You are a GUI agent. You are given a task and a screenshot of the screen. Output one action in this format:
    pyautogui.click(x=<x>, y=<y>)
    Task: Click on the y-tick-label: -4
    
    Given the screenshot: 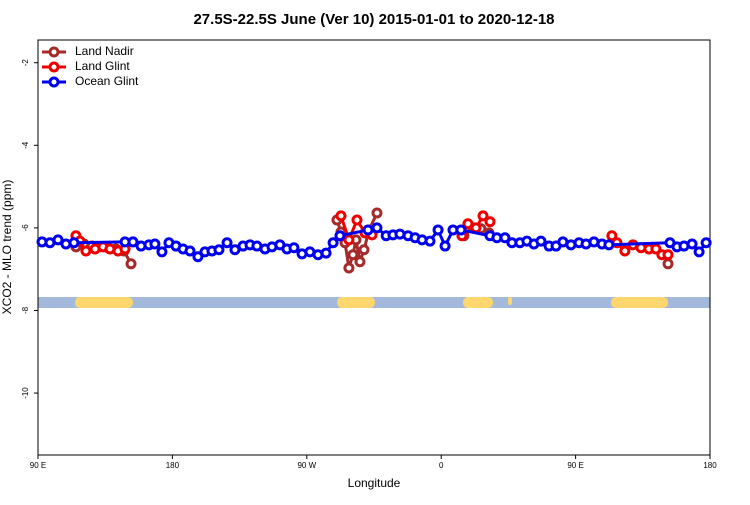 What is the action you would take?
    pyautogui.click(x=25, y=145)
    